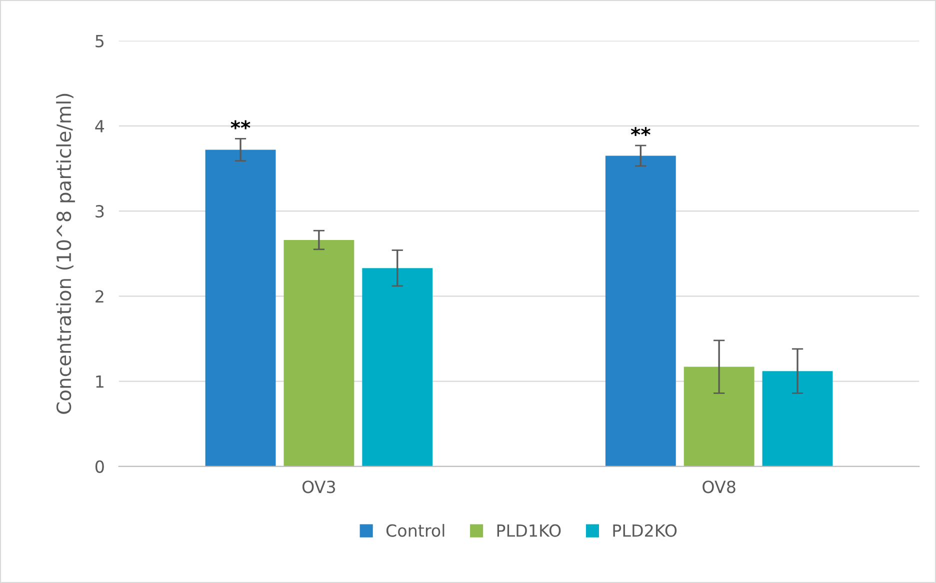  What do you see at coordinates (99, 466) in the screenshot?
I see `y-tick-label: 0` at bounding box center [99, 466].